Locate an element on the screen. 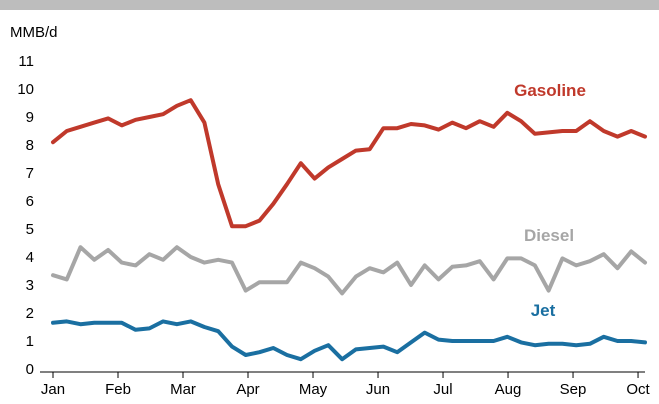 The width and height of the screenshot is (659, 404). series-line-diesel is located at coordinates (349, 270).